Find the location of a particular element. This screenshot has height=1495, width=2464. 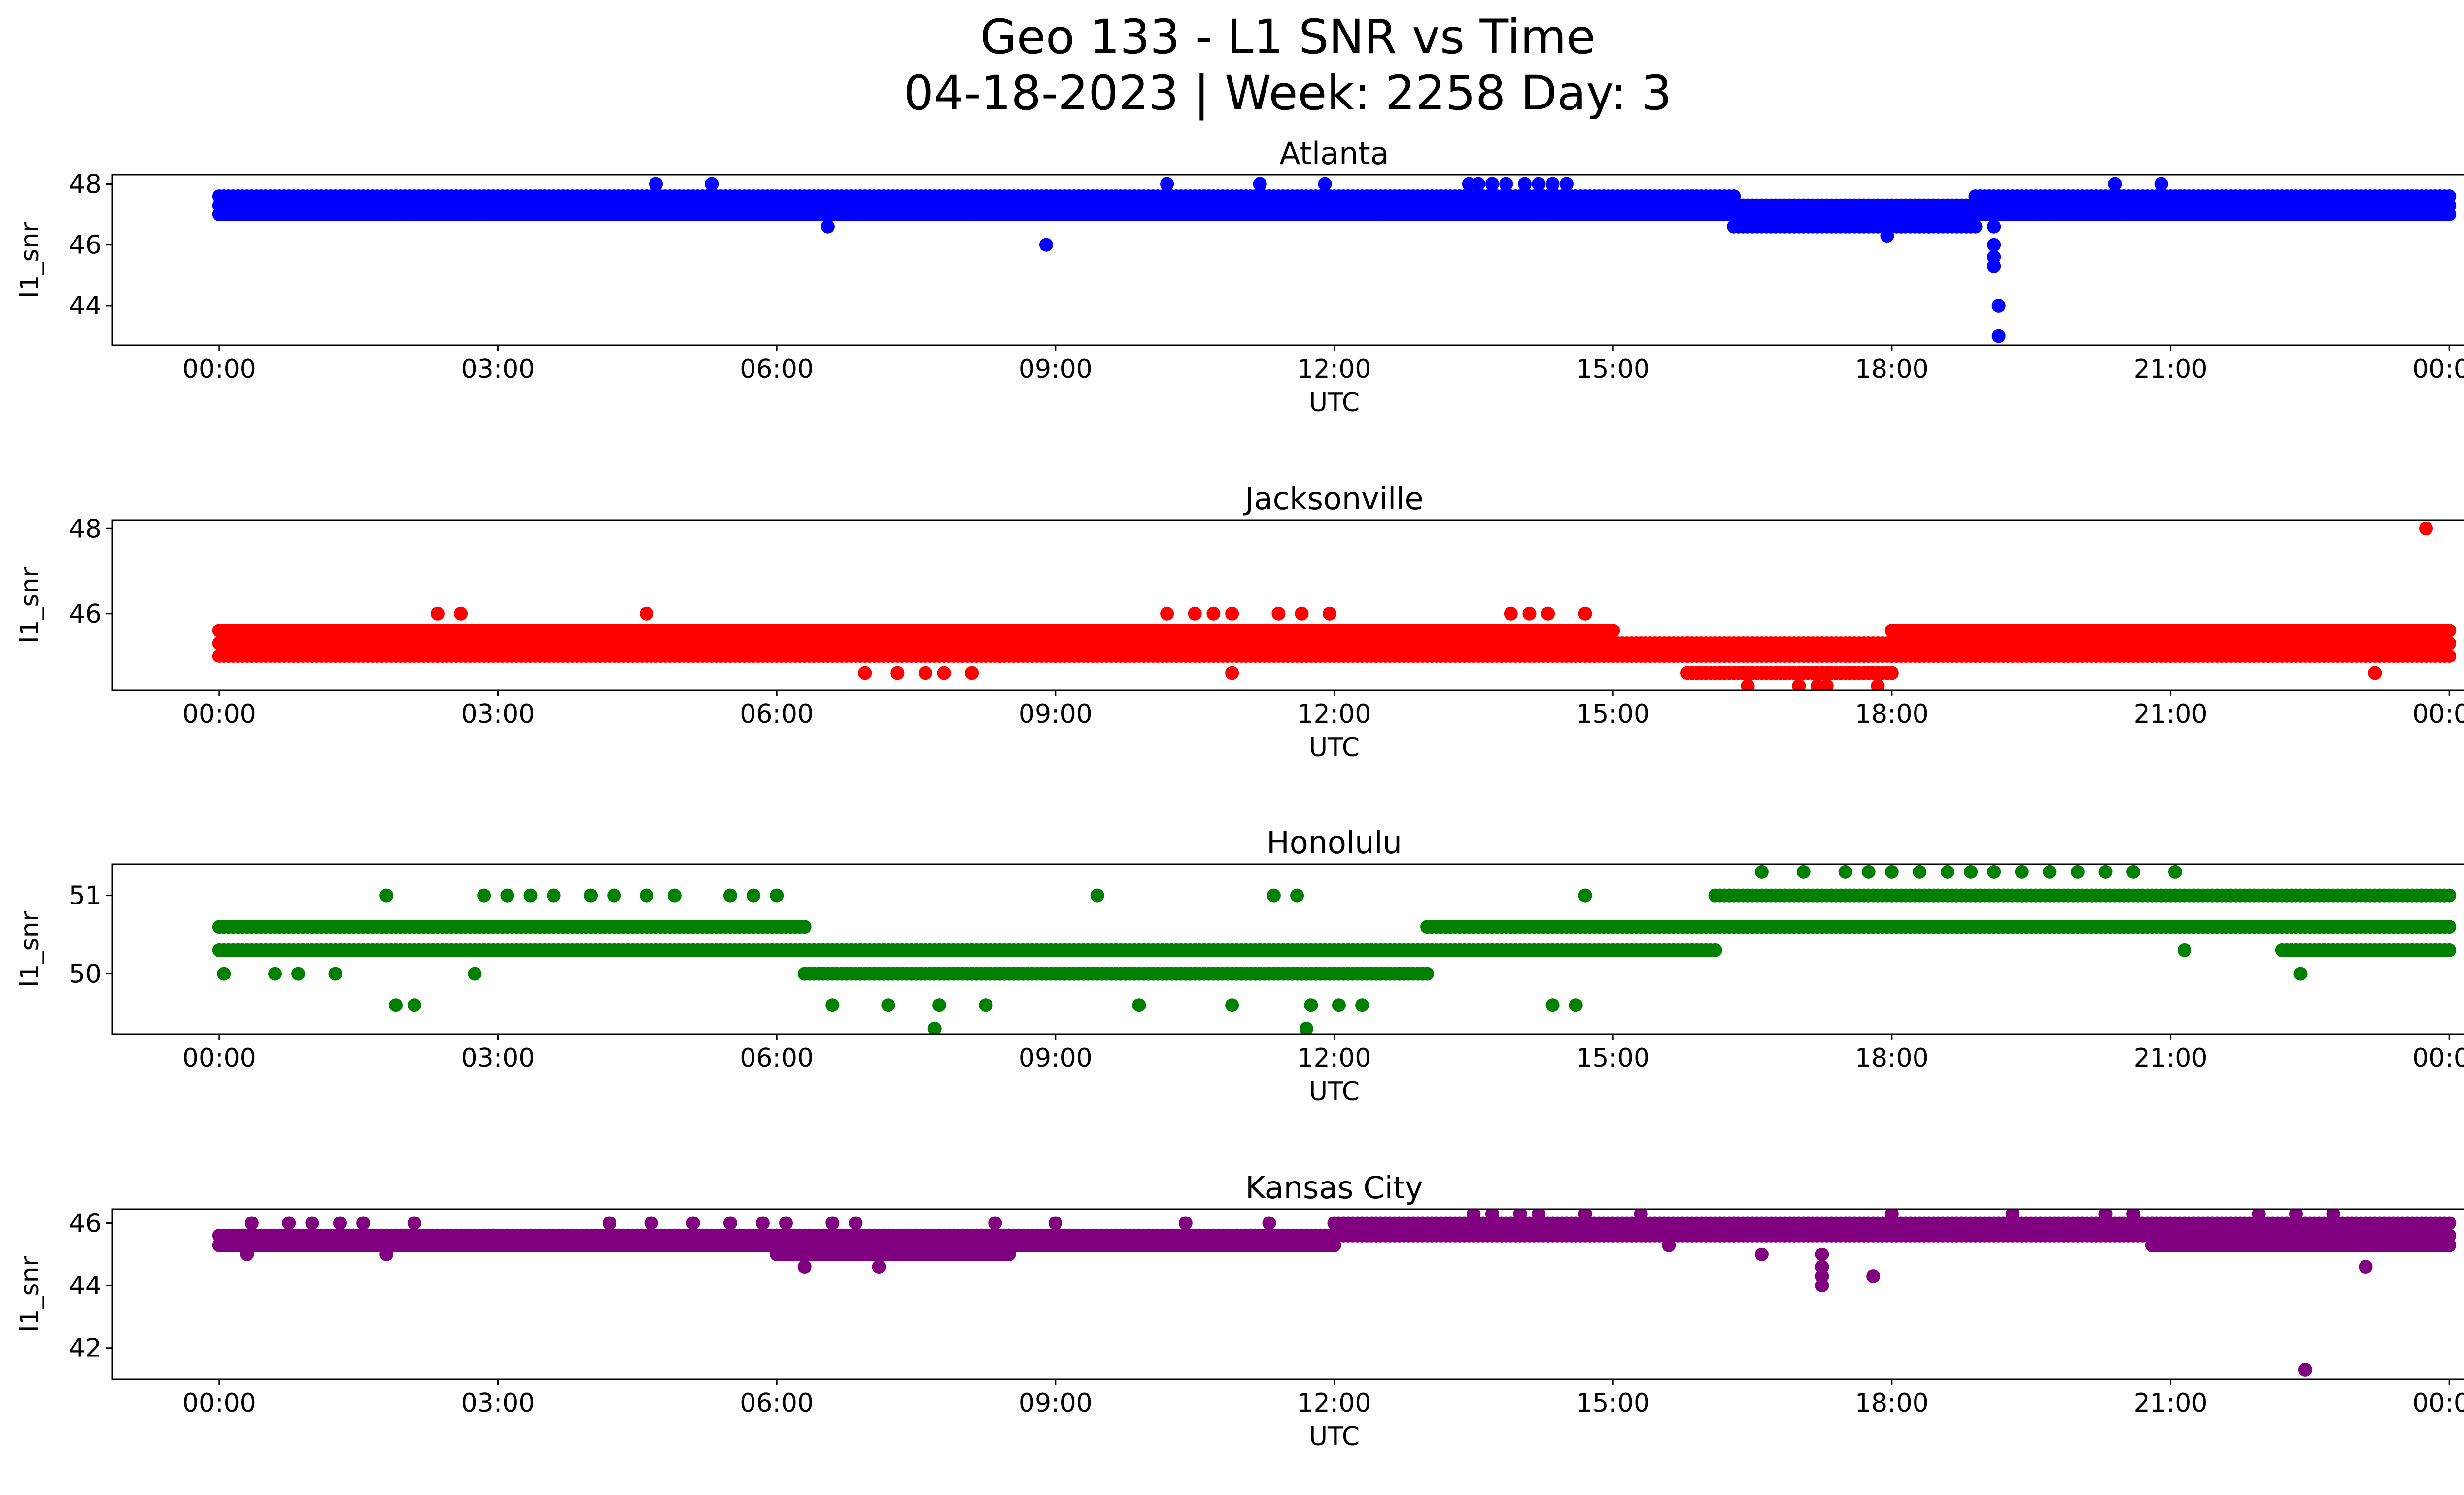

honolulu-x-tick-label: 00:00 is located at coordinates (2438, 1058).